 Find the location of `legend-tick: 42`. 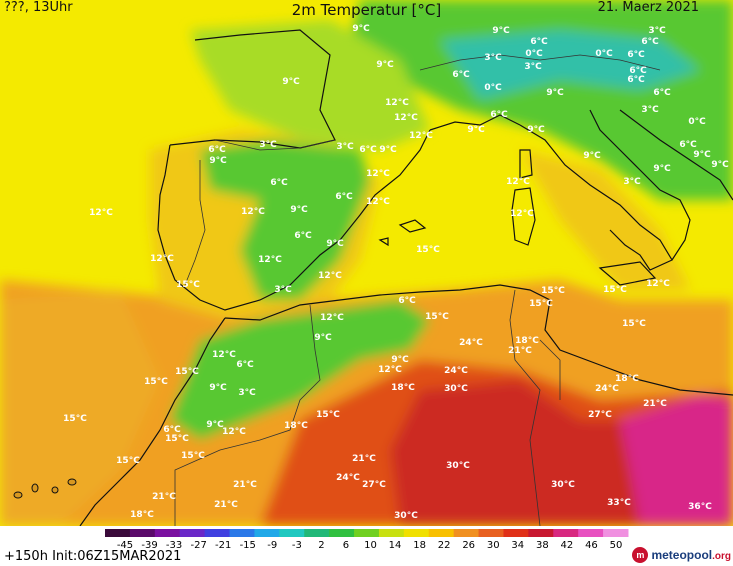

legend-tick: 42 is located at coordinates (567, 545).